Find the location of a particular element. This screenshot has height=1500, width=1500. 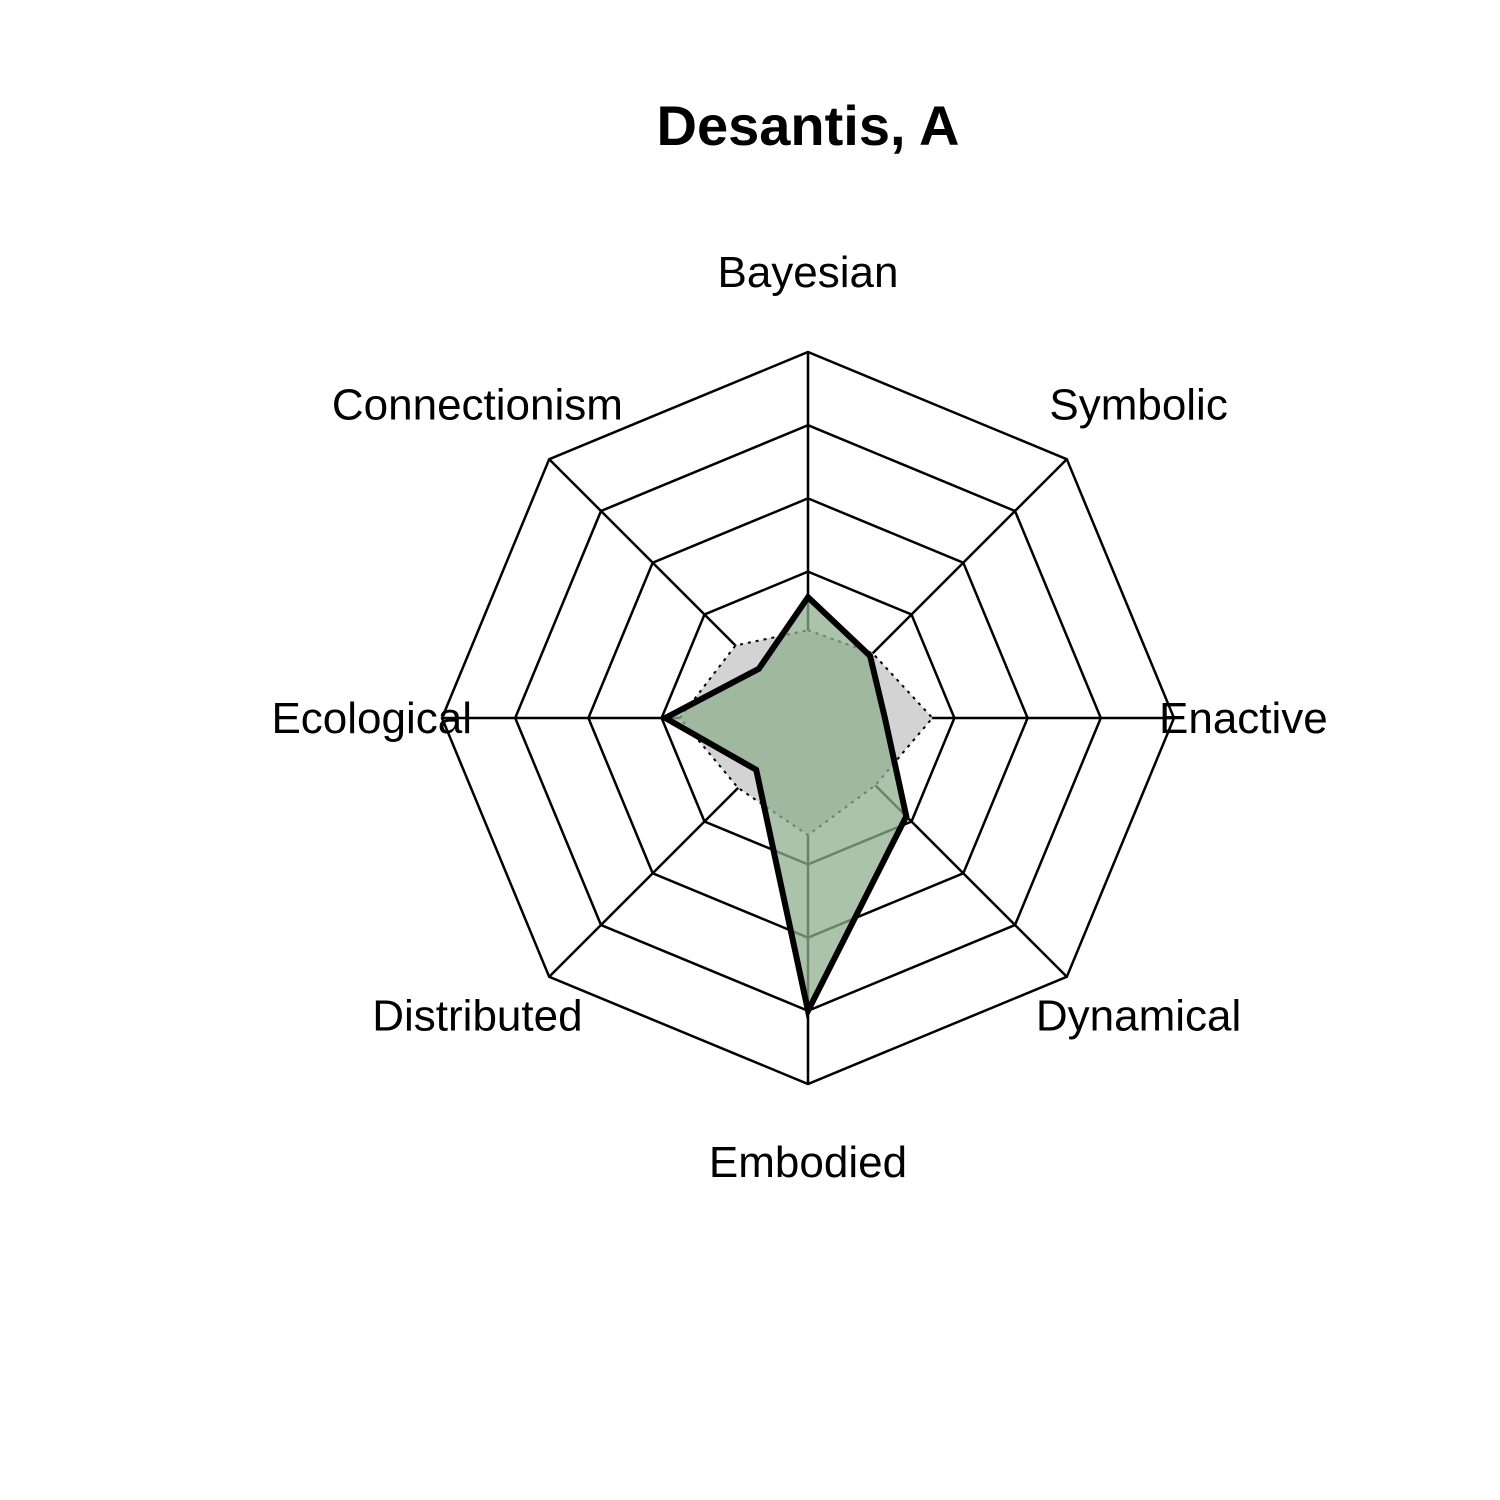

radar-series is located at coordinates (796, 806).